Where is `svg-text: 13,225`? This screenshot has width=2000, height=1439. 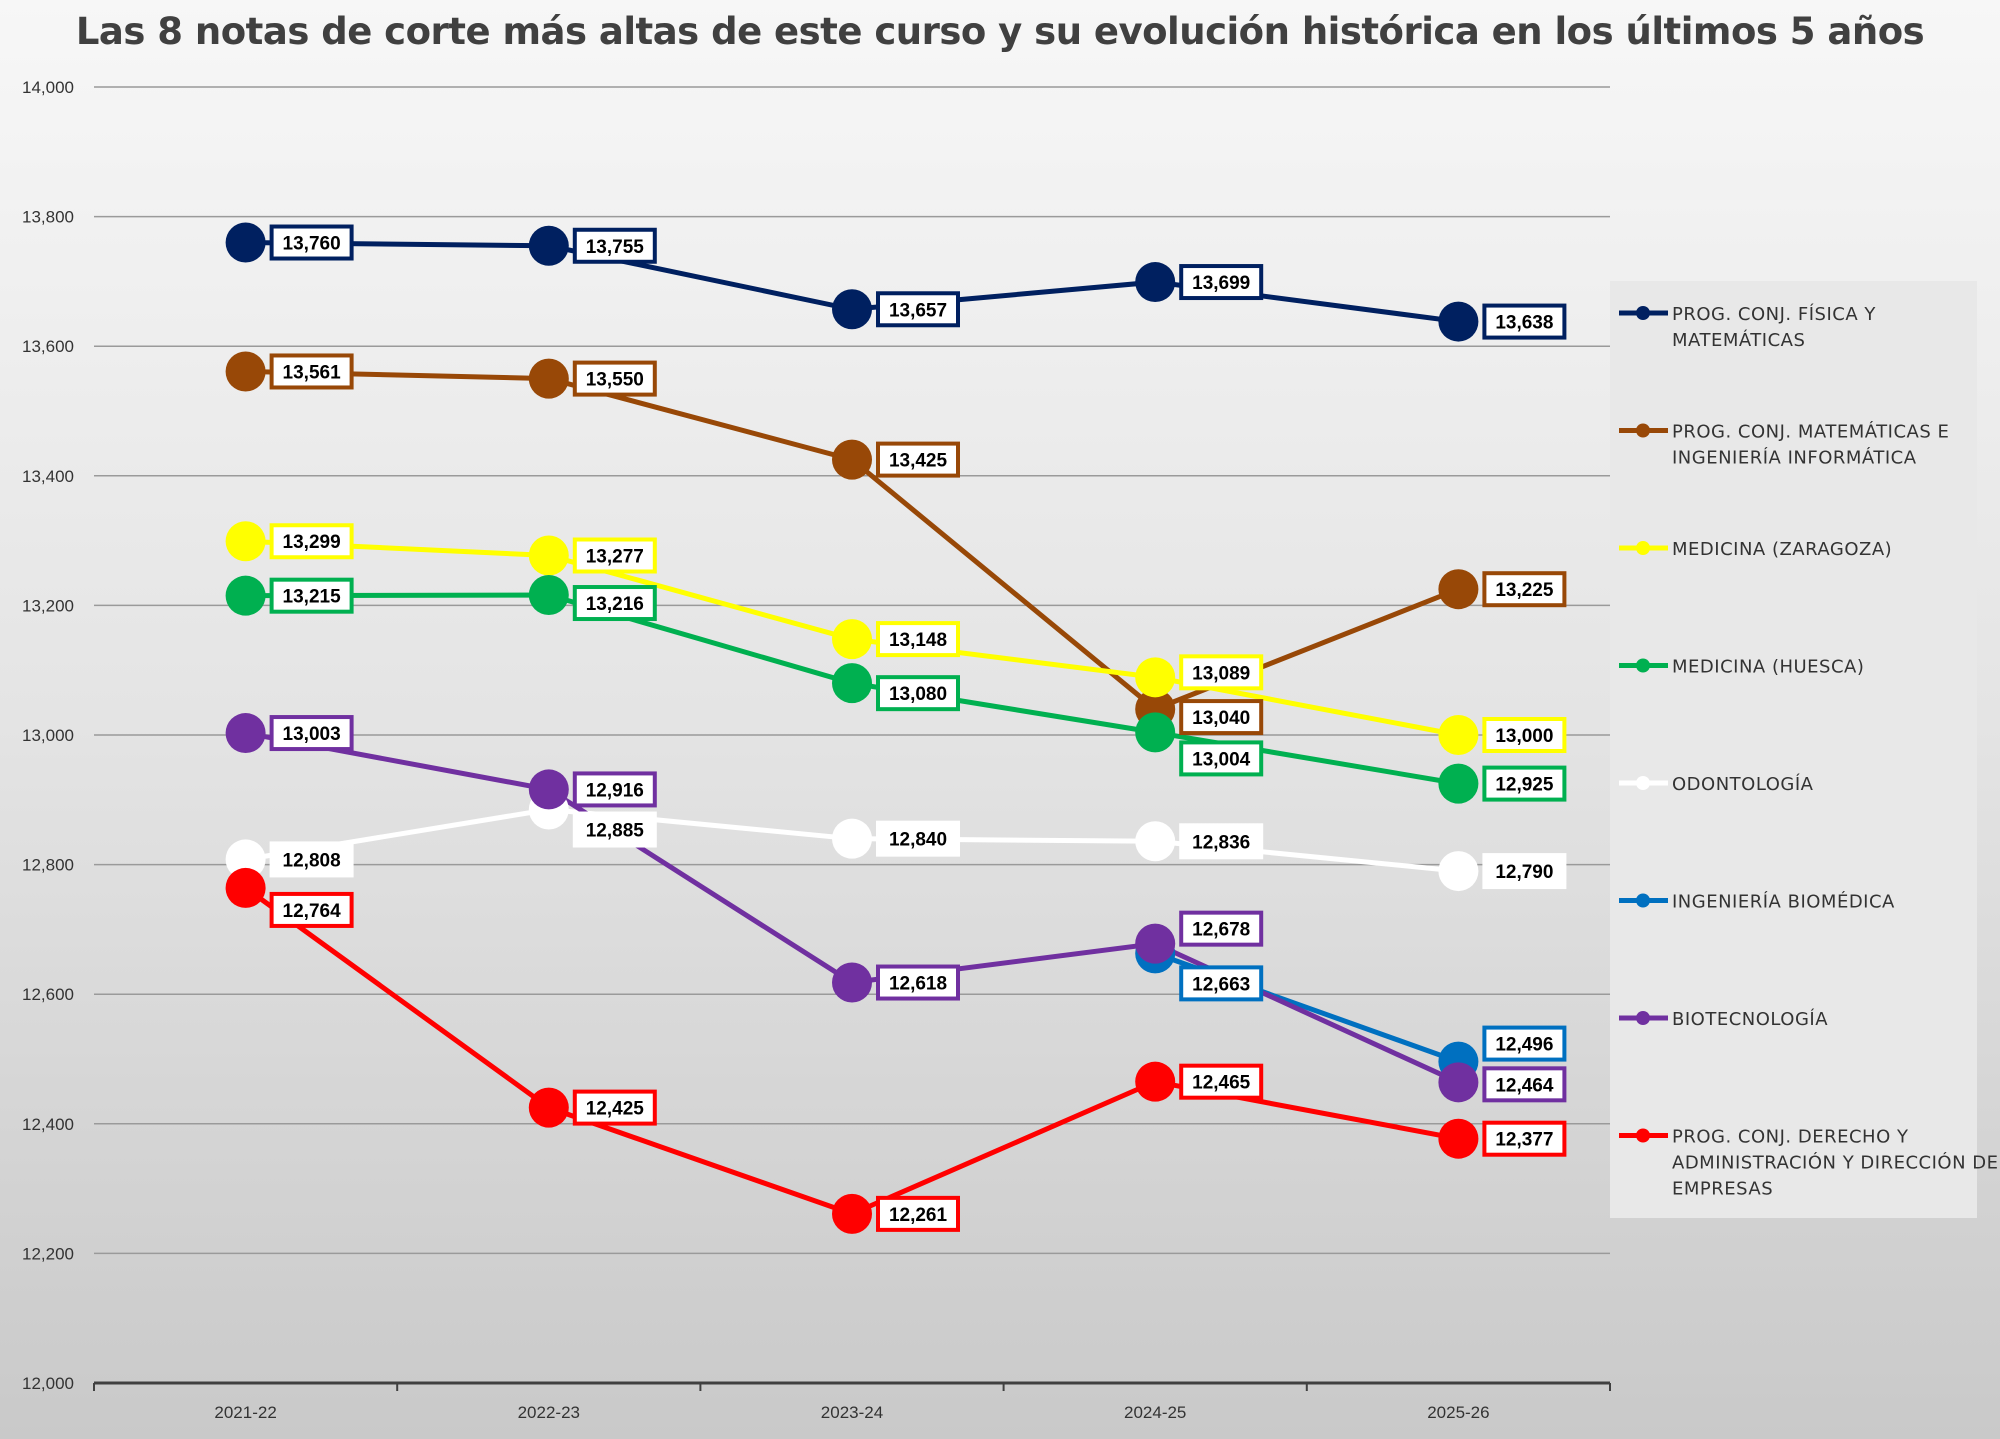 svg-text: 13,225 is located at coordinates (1524, 590).